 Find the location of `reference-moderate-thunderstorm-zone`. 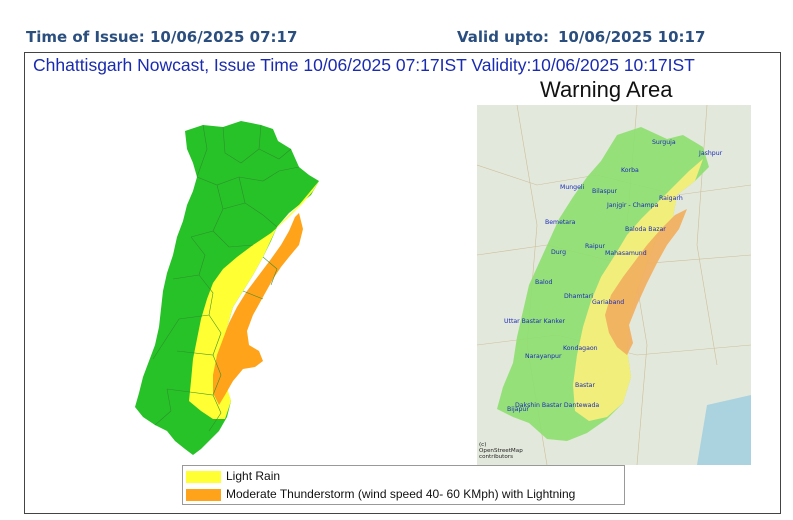

reference-moderate-thunderstorm-zone is located at coordinates (646, 282).